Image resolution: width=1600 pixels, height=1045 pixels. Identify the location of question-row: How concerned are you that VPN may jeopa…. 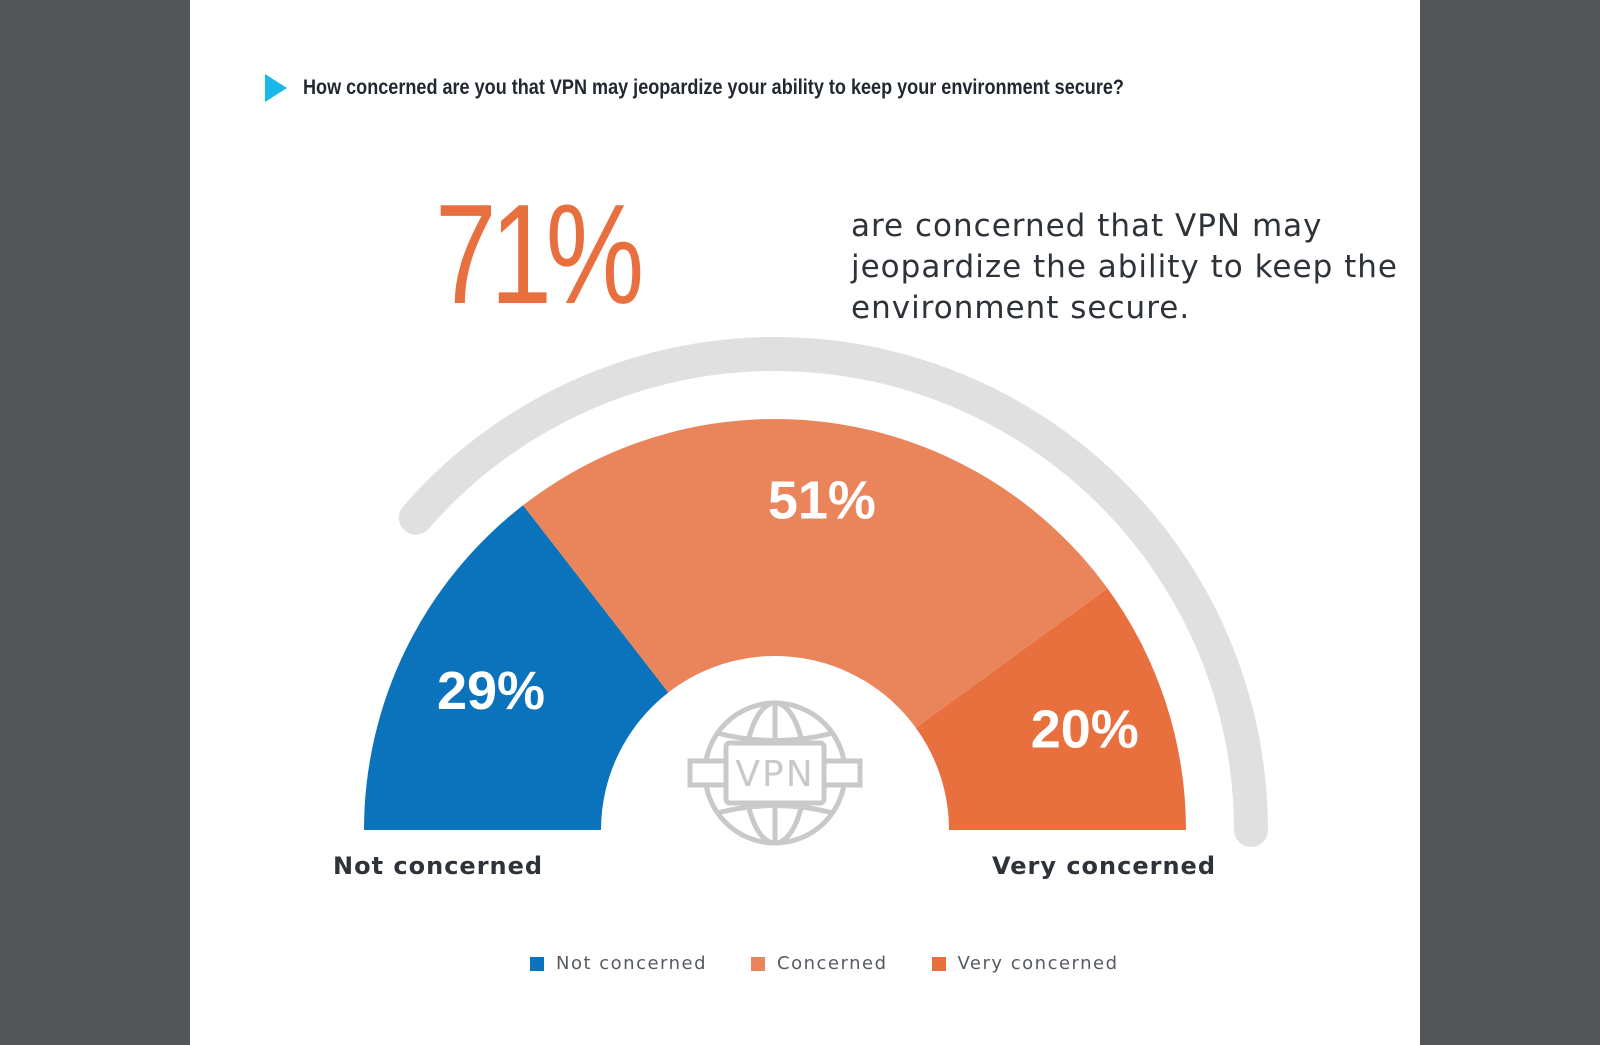
(761, 88).